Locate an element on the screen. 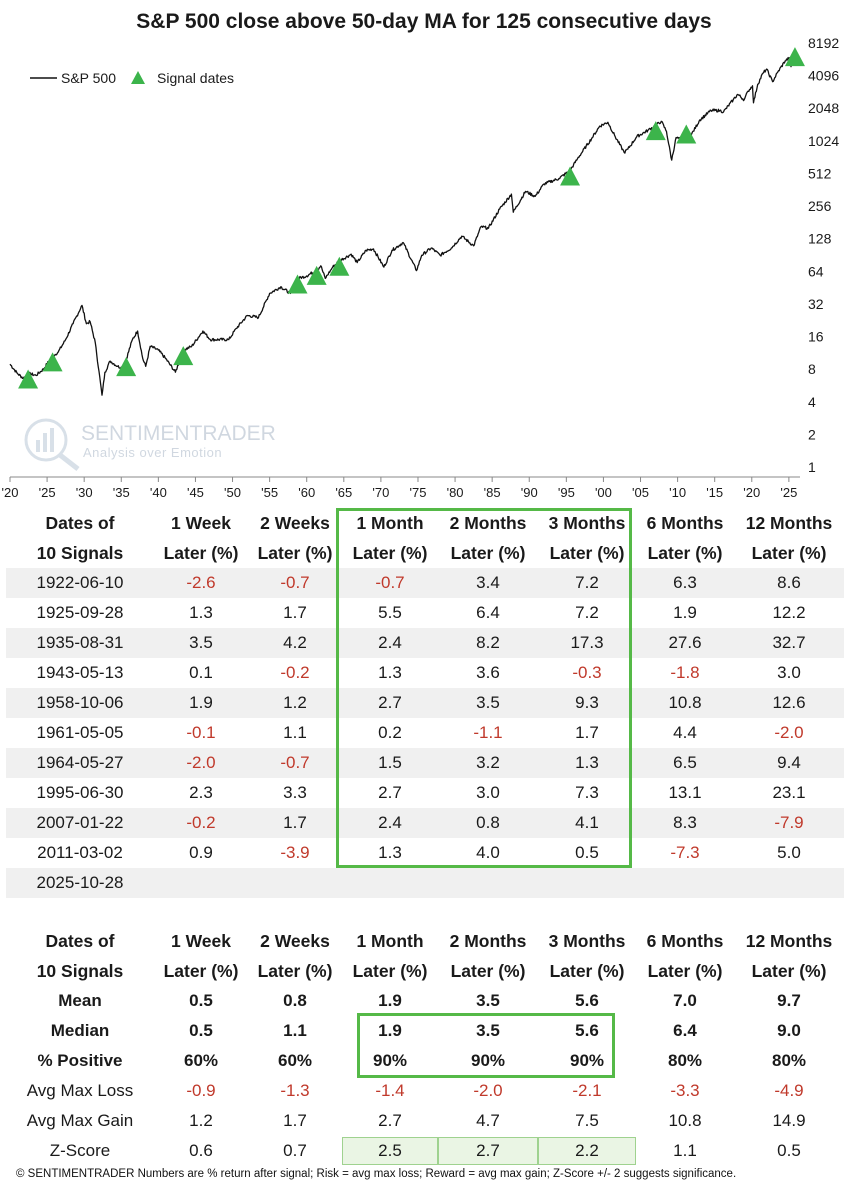 This screenshot has width=848, height=1200. table-cell: 0.9 is located at coordinates (201, 852).